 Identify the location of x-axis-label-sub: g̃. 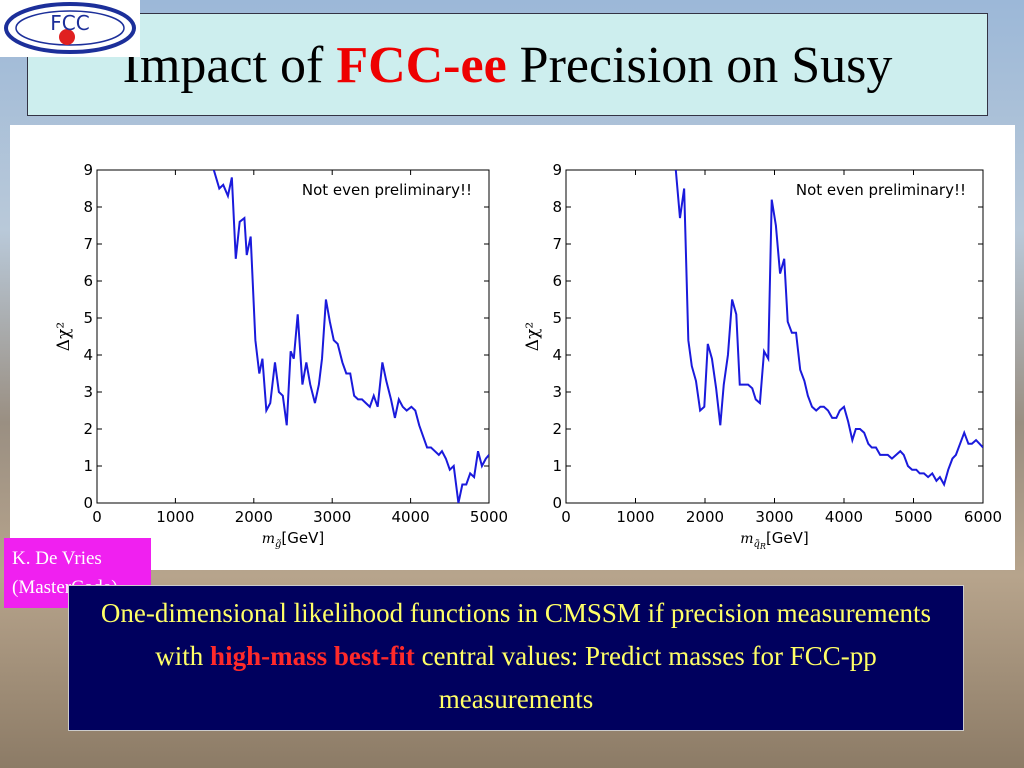
(278, 544).